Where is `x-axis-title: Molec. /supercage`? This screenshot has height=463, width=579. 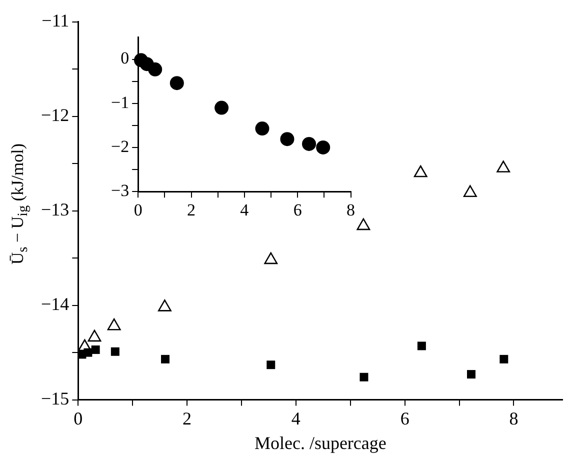
x-axis-title: Molec. /supercage is located at coordinates (320, 442).